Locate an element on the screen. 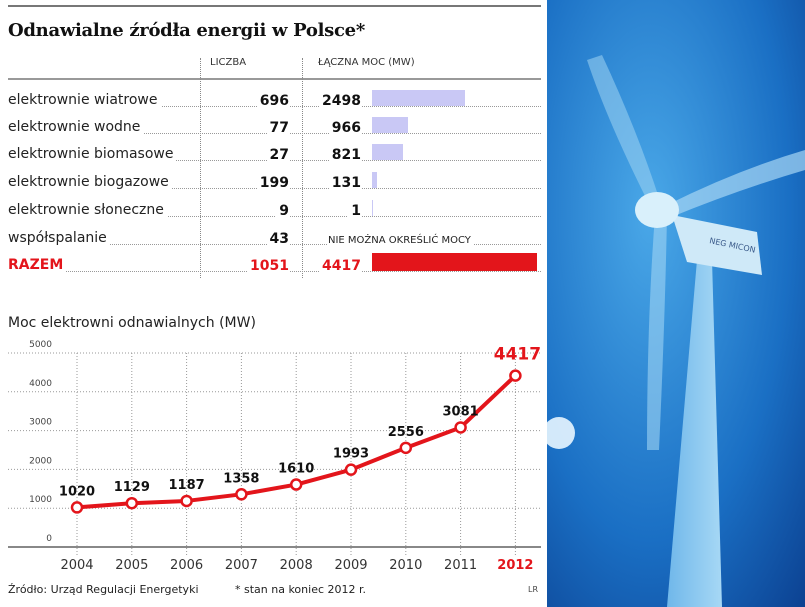 The image size is (805, 607). y-tick-label: 0 is located at coordinates (49, 539).